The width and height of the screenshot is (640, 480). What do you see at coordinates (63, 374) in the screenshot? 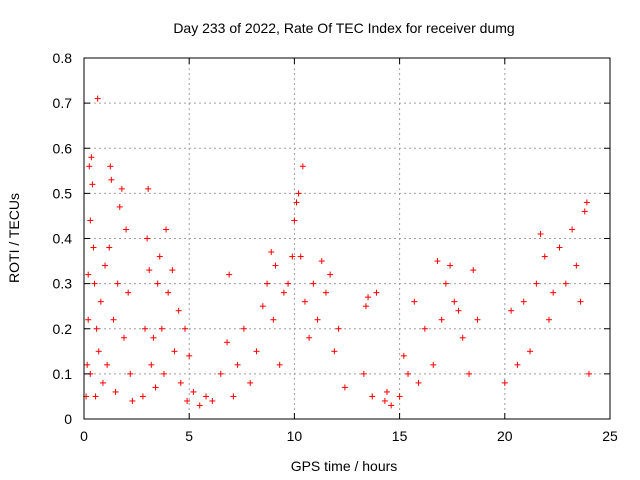
I see `y-tick-label: 0.1` at bounding box center [63, 374].